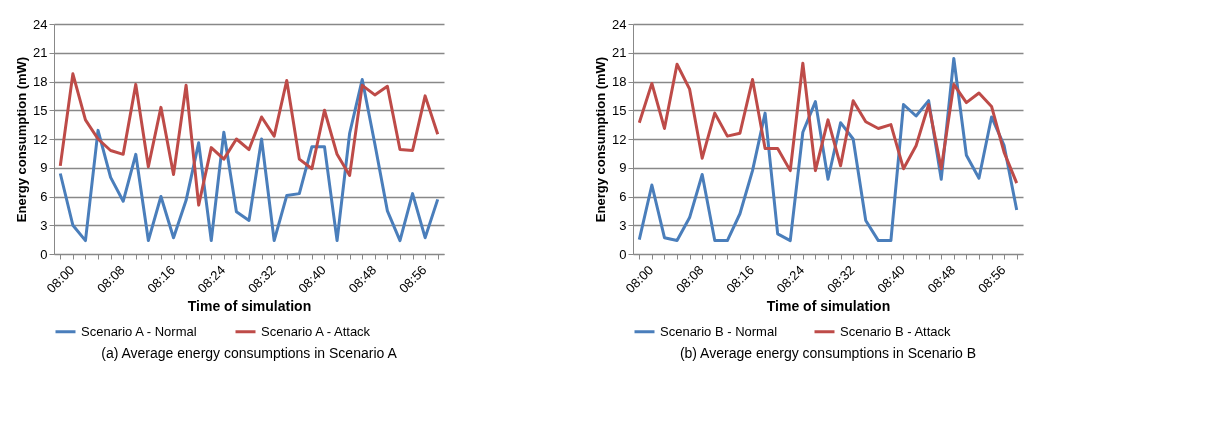  Describe the element at coordinates (719, 331) in the screenshot. I see `legend-label: Scenario B - Normal` at that location.